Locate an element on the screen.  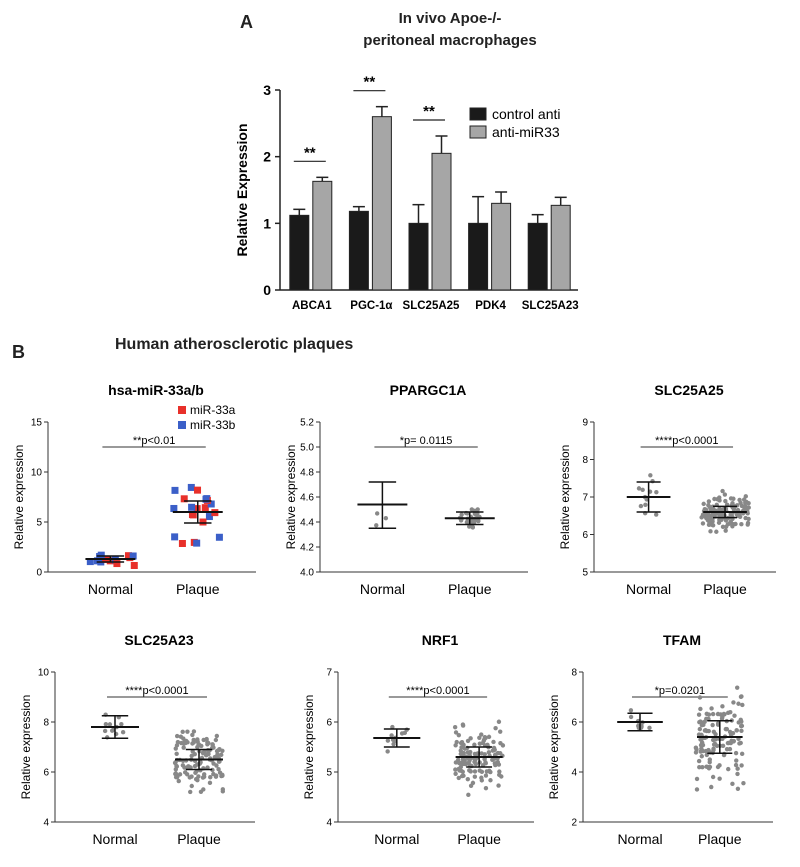
y-tick-label: 4.4 is located at coordinates (307, 523).